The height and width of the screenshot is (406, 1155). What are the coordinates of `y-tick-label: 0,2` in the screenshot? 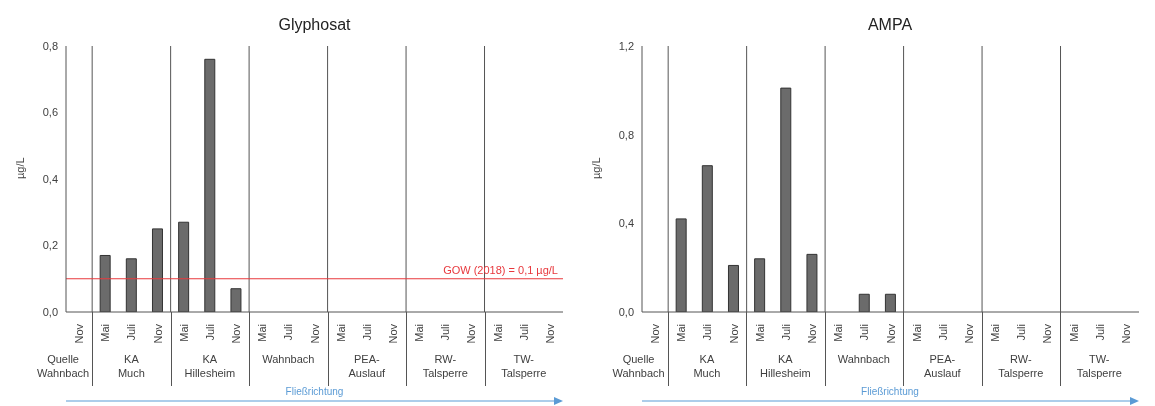 It's located at (50, 245).